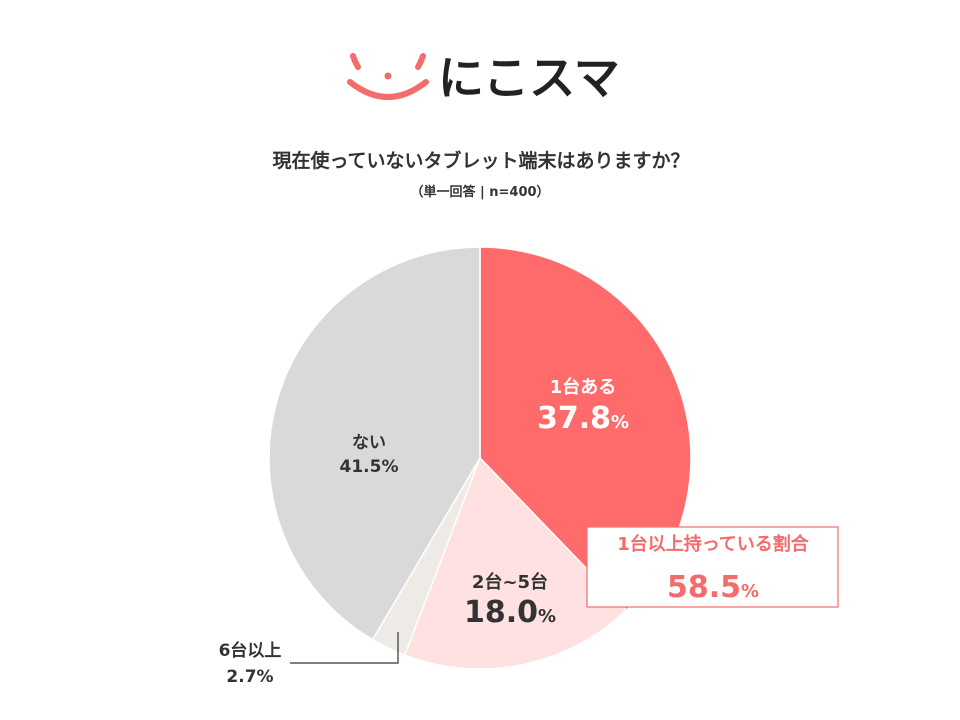 This screenshot has height=720, width=960. Describe the element at coordinates (583, 387) in the screenshot. I see `slice-category-label: 1台ある` at that location.